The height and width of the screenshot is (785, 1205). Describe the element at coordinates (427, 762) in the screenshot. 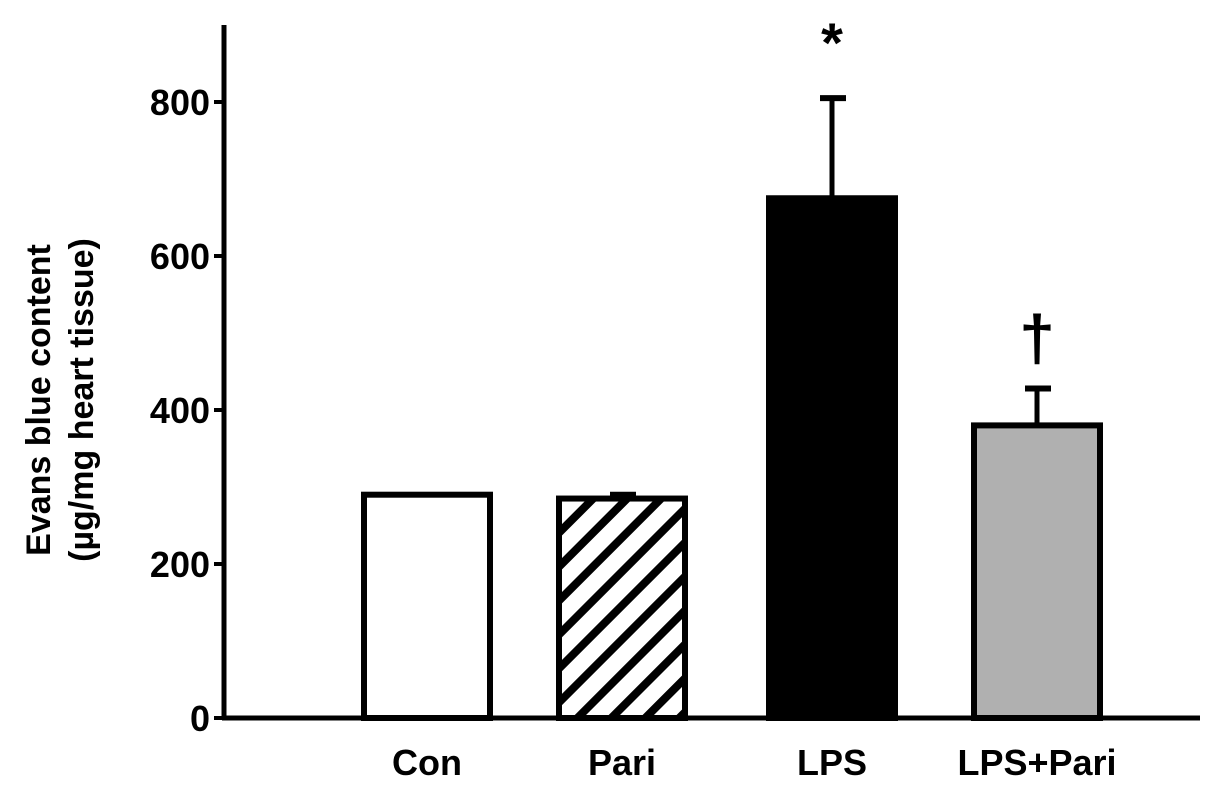

I see `x-tick-label: Con` at that location.